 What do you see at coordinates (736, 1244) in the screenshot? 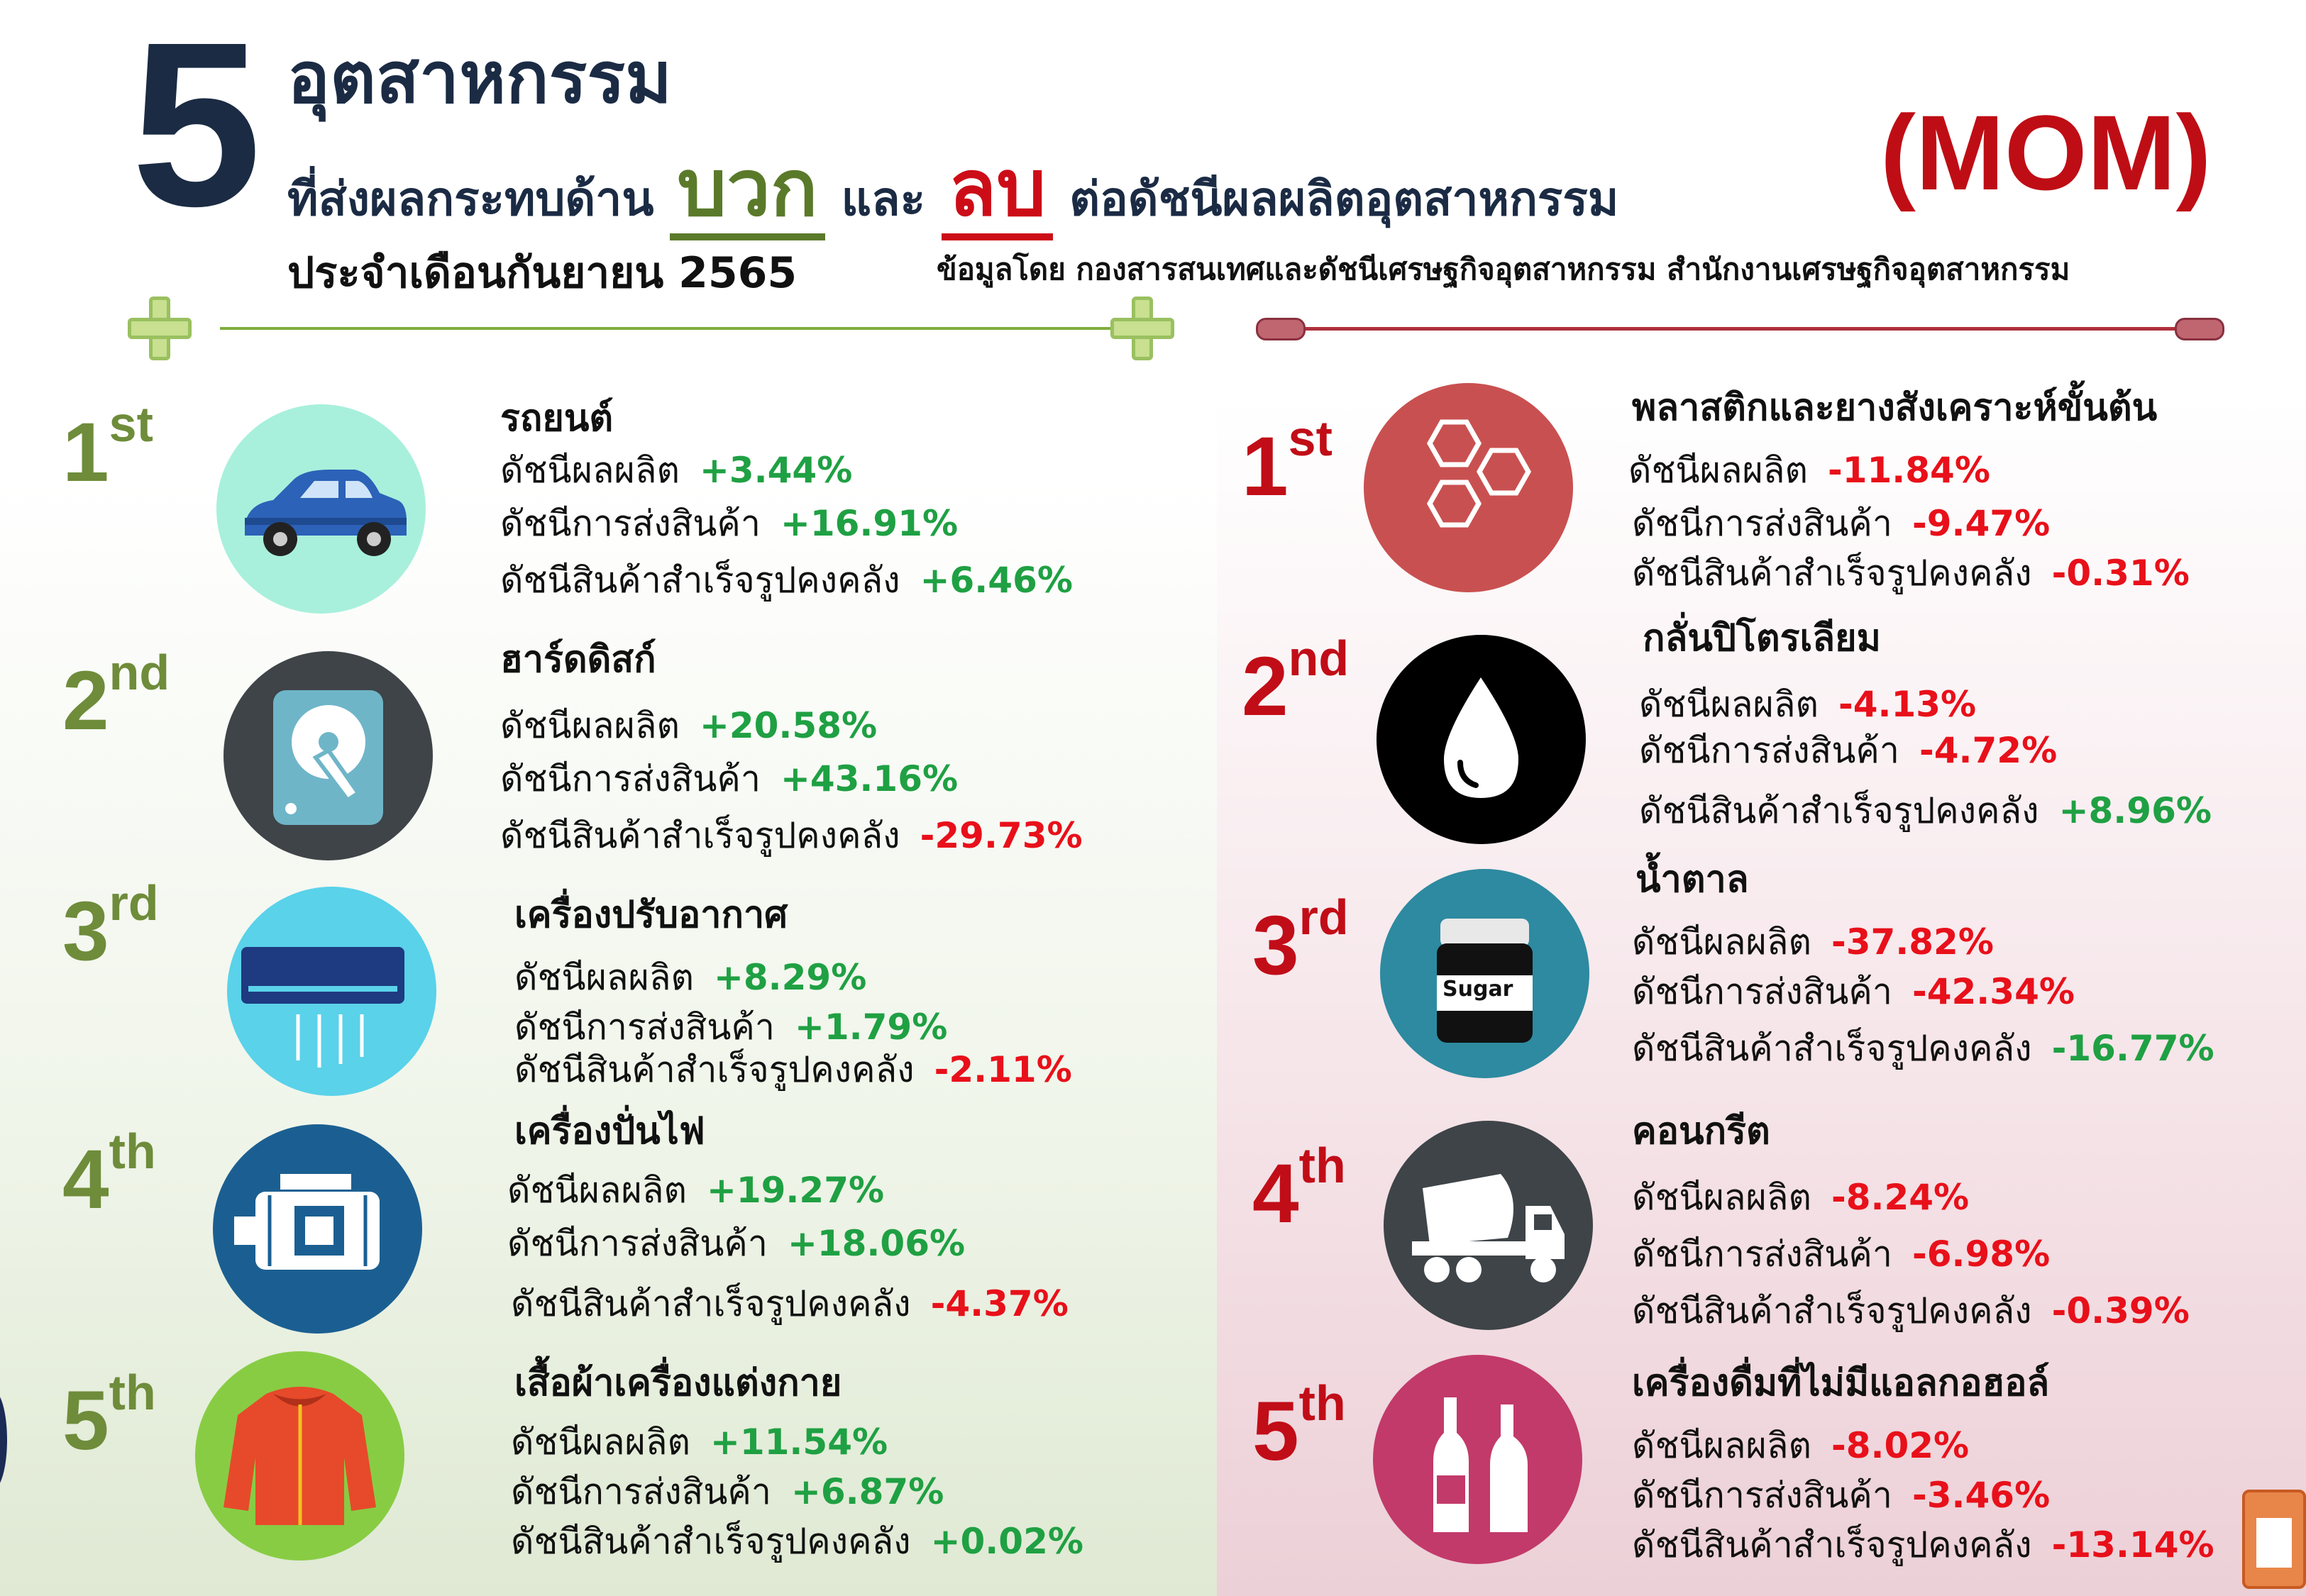
I see `positive-4-shipment: ดัชนีการส่งสินค้า +18.06%` at bounding box center [736, 1244].